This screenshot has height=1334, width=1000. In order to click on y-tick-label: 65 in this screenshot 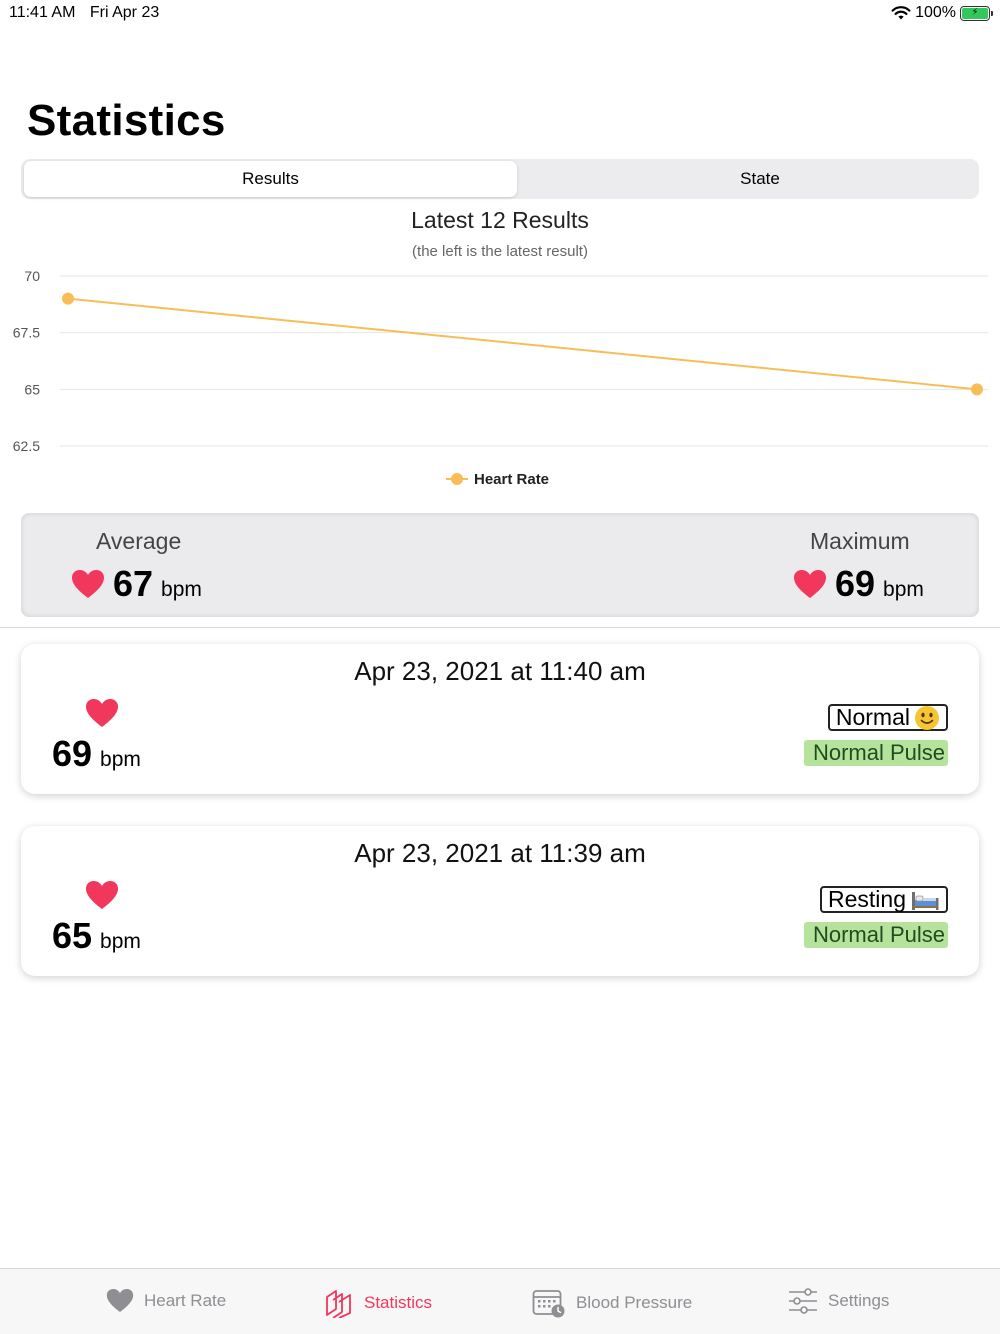, I will do `click(32, 389)`.